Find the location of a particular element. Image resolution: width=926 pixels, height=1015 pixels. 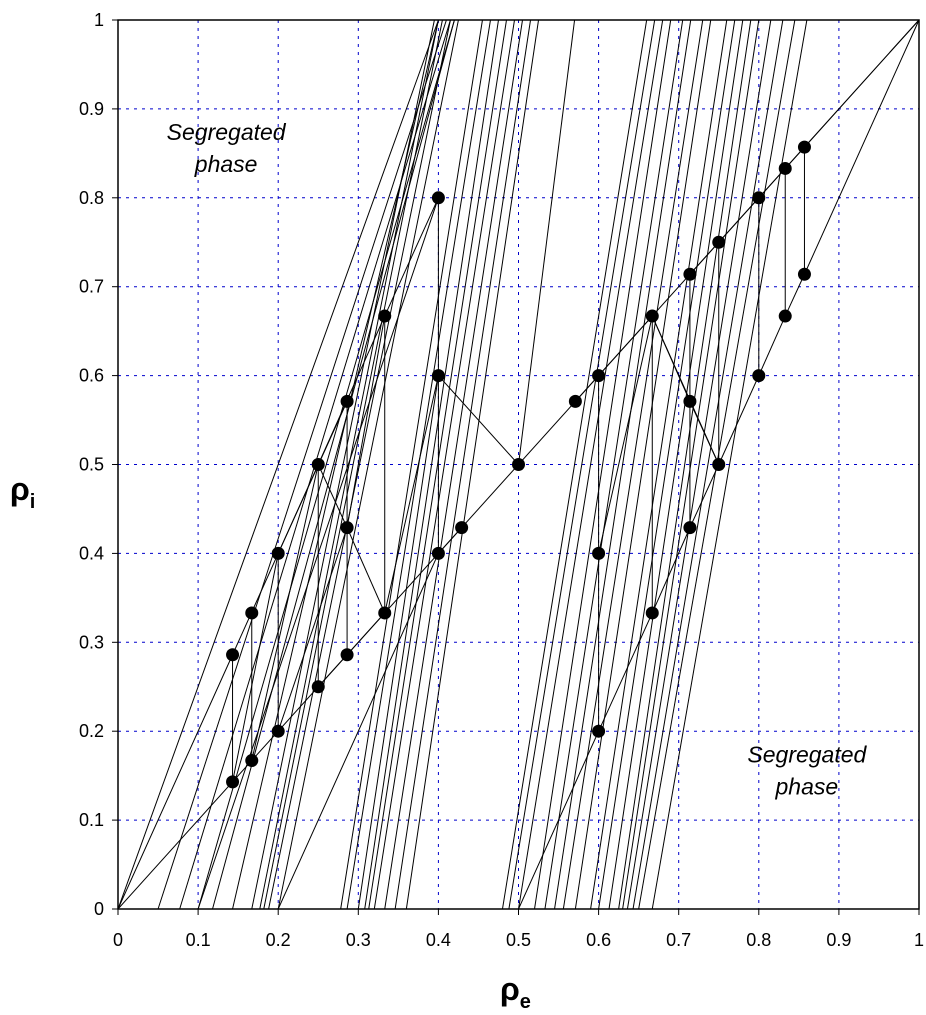

y-tick-label: 0.7 is located at coordinates (91, 287).